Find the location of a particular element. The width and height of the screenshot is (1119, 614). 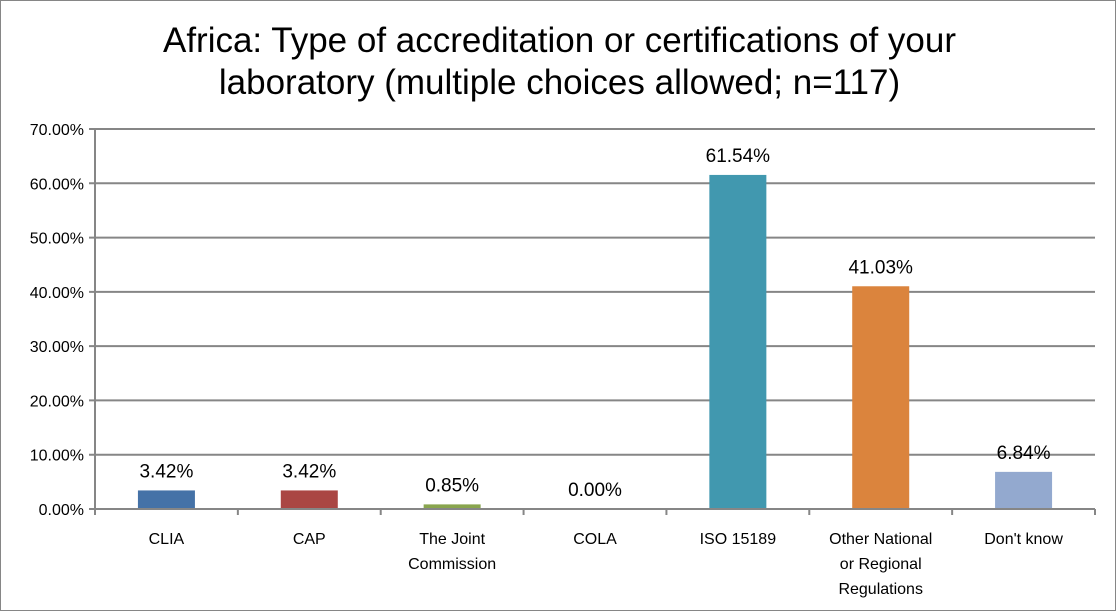

bar-clia is located at coordinates (166, 499).